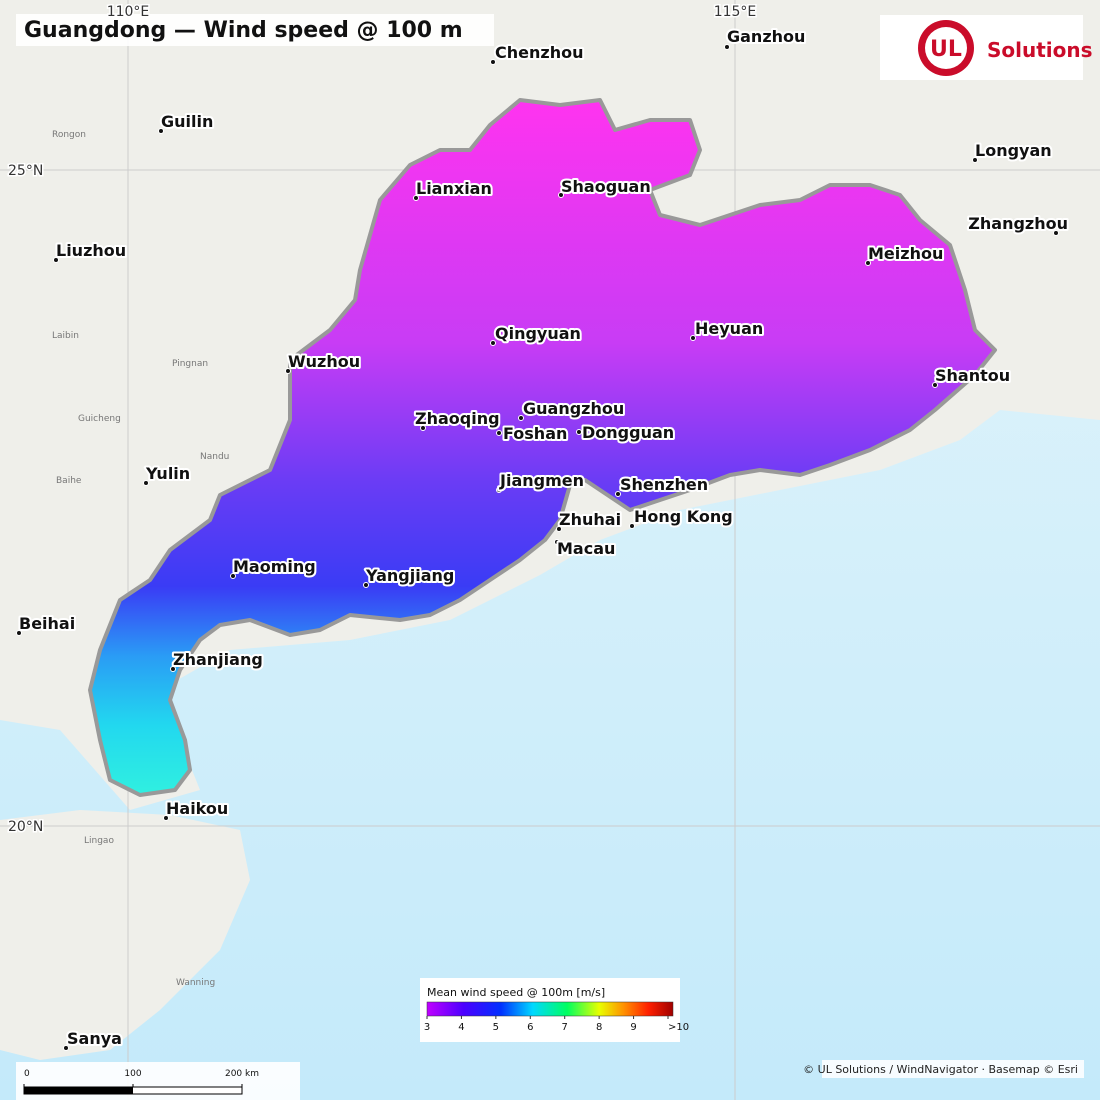 This screenshot has height=1100, width=1100. What do you see at coordinates (65, 336) in the screenshot?
I see `place-label: Laibin` at bounding box center [65, 336].